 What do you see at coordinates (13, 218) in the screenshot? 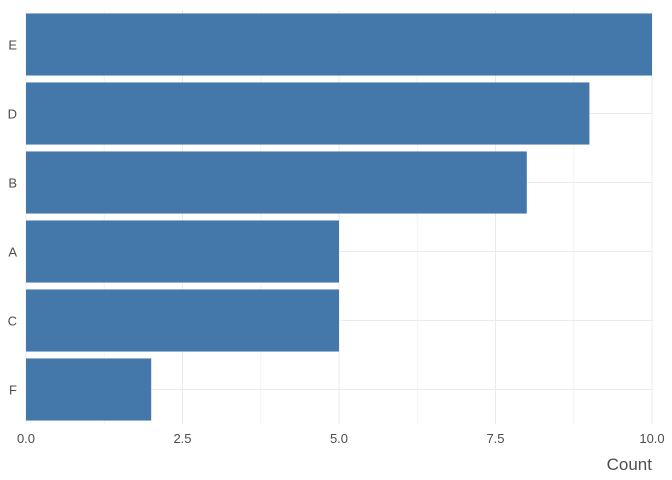
I see `y-axis-ticks: E D B A C F` at bounding box center [13, 218].